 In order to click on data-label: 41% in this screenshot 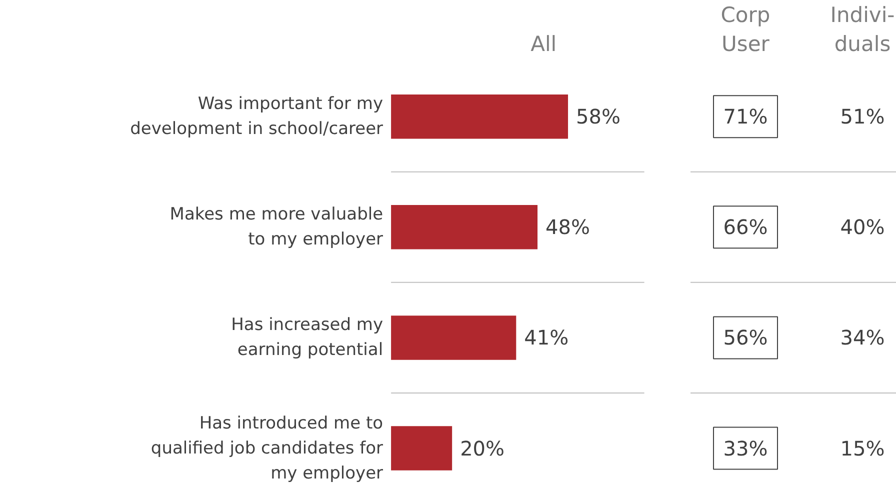, I will do `click(546, 338)`.